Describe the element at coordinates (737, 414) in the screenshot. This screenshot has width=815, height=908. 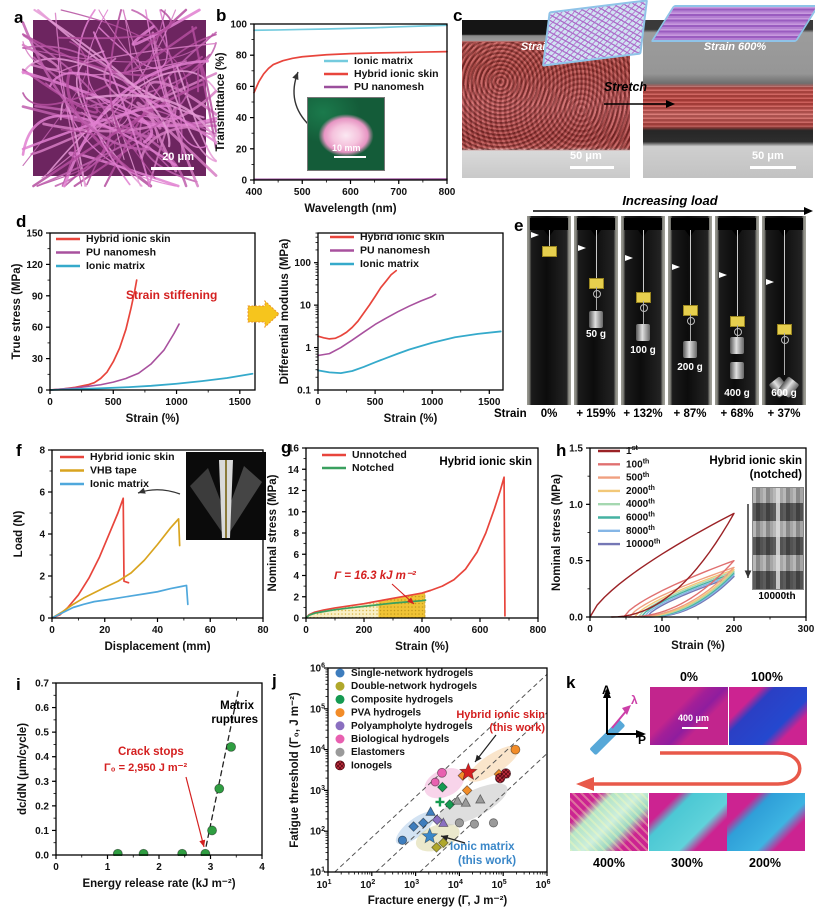
I see `strain-value-4: + 68%` at that location.